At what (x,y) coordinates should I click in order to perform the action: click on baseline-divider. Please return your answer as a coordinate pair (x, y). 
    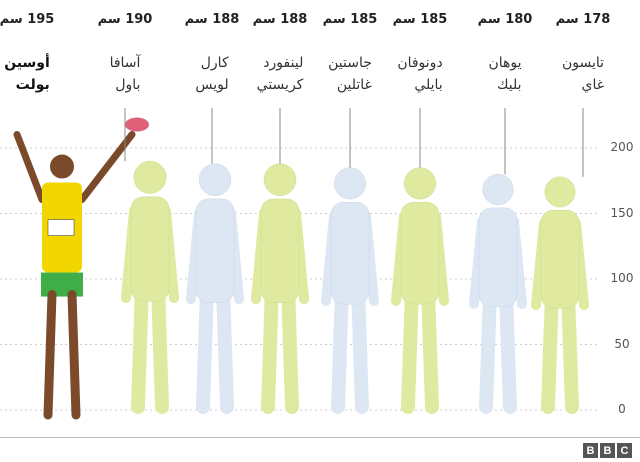
    Looking at the image, I should click on (320, 437).